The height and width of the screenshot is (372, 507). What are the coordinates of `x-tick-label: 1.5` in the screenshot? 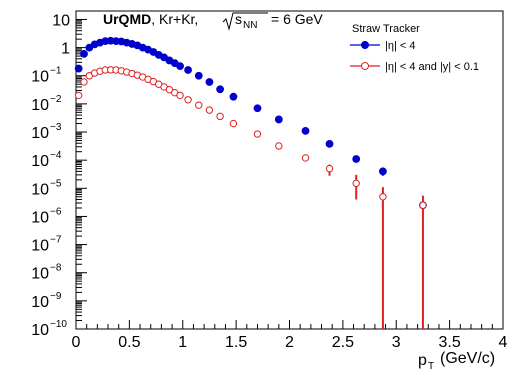 It's located at (236, 342).